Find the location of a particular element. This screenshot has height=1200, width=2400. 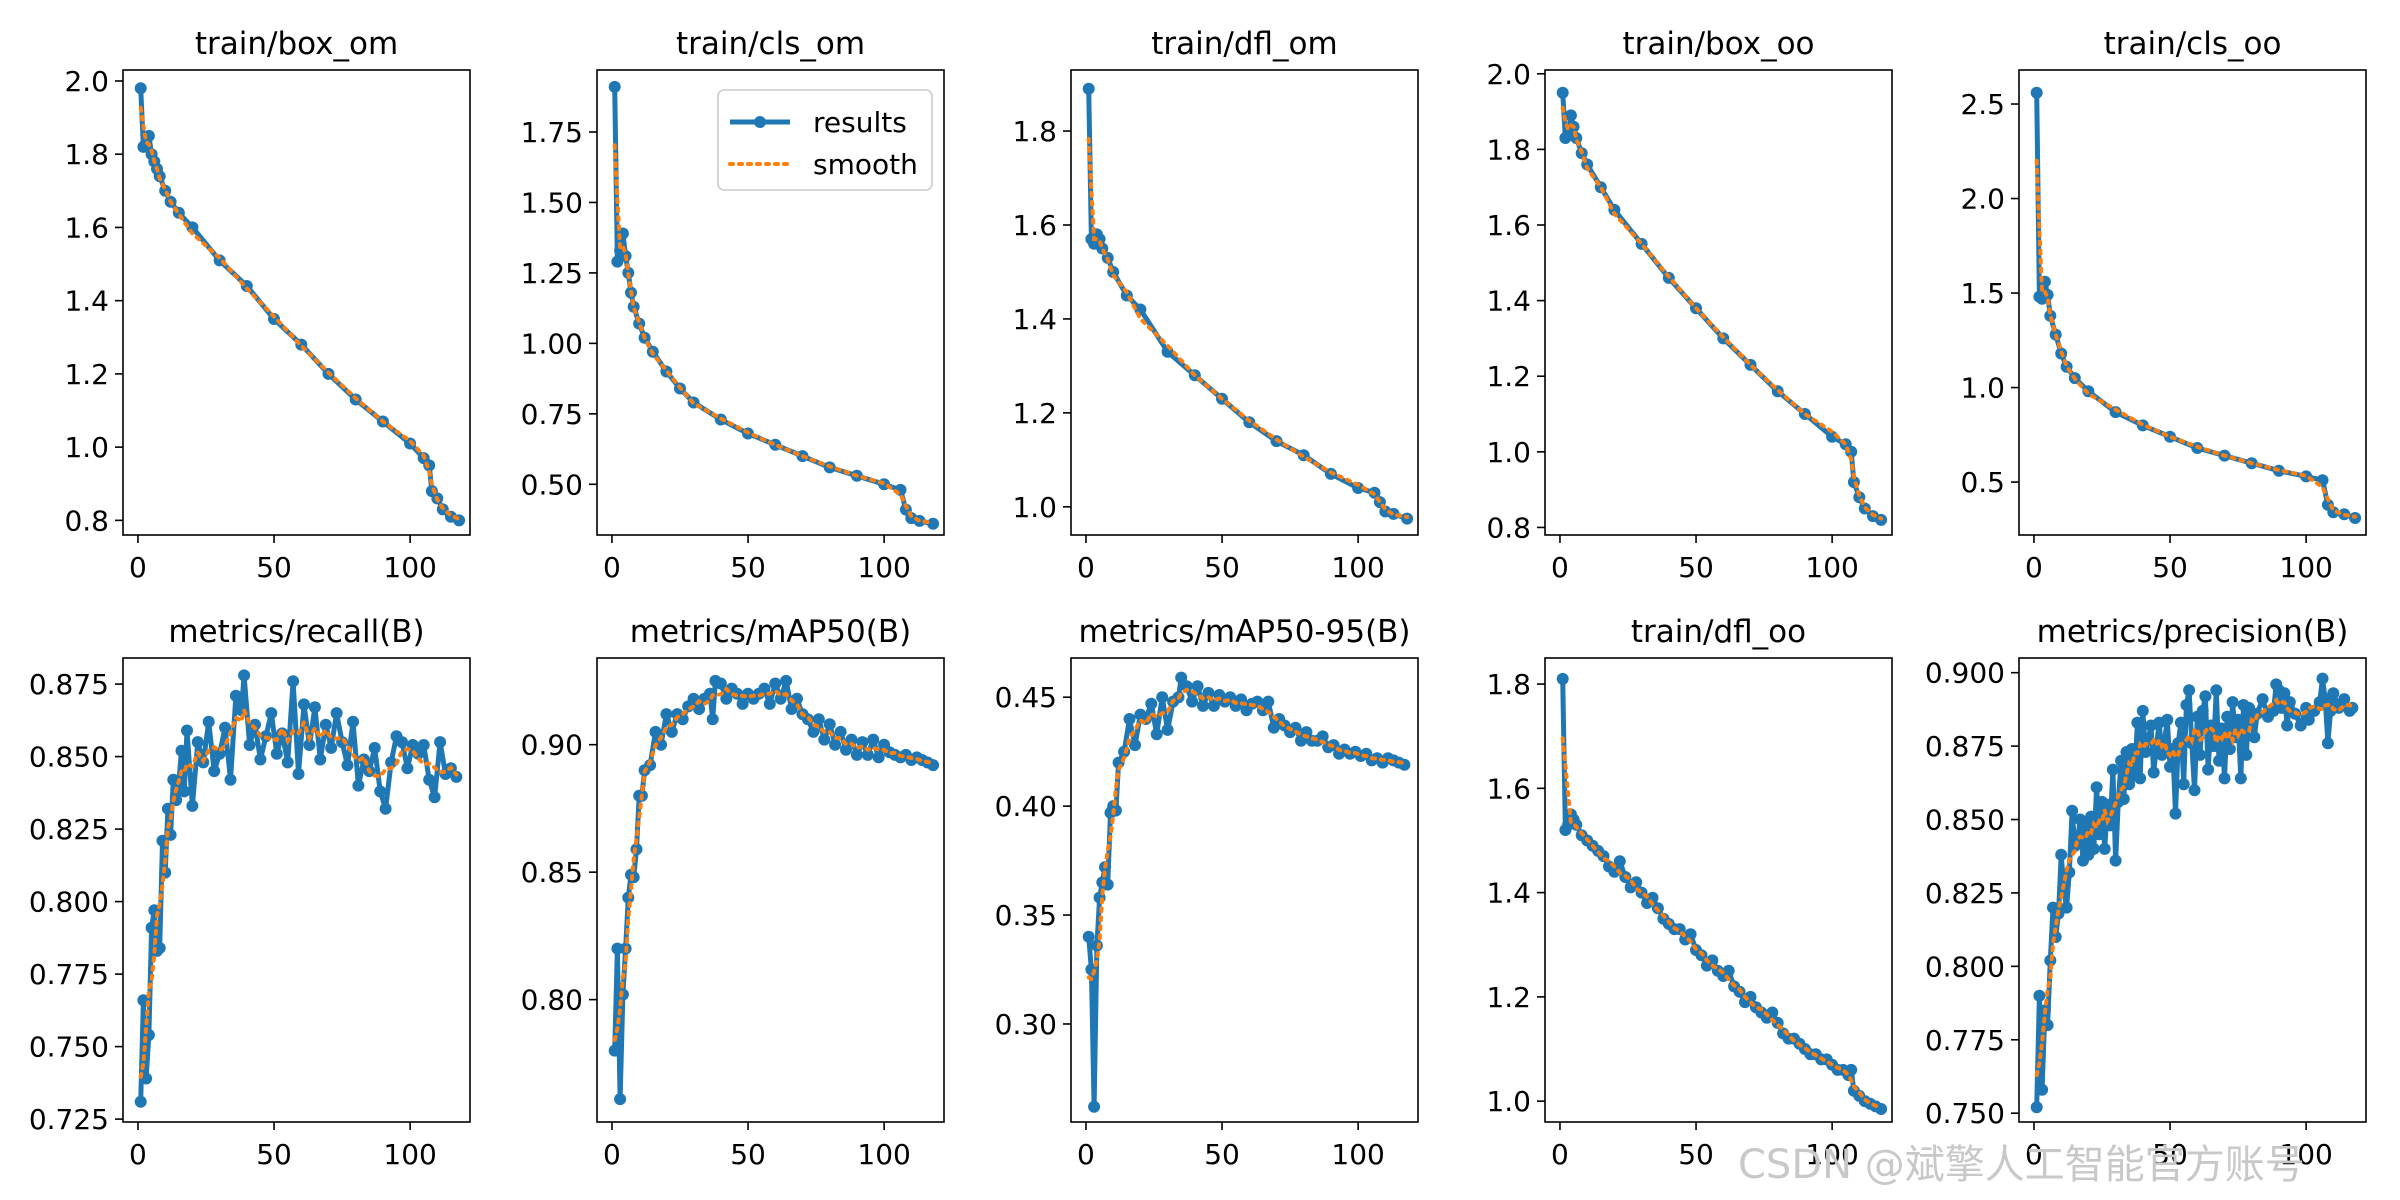

y-tick-label: 0.875 is located at coordinates (69, 684).